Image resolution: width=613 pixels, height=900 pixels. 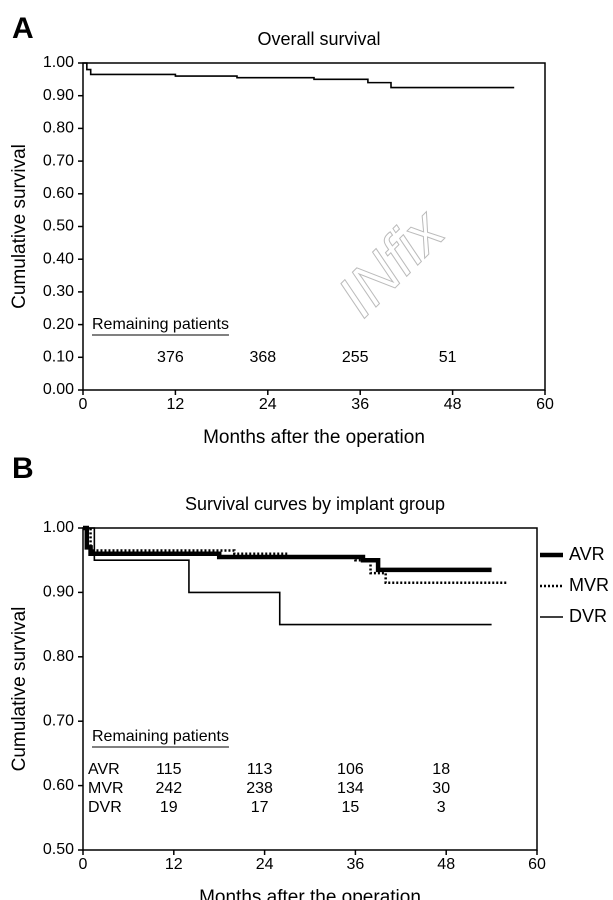 What do you see at coordinates (441, 788) in the screenshot?
I see `patient-count: 30` at bounding box center [441, 788].